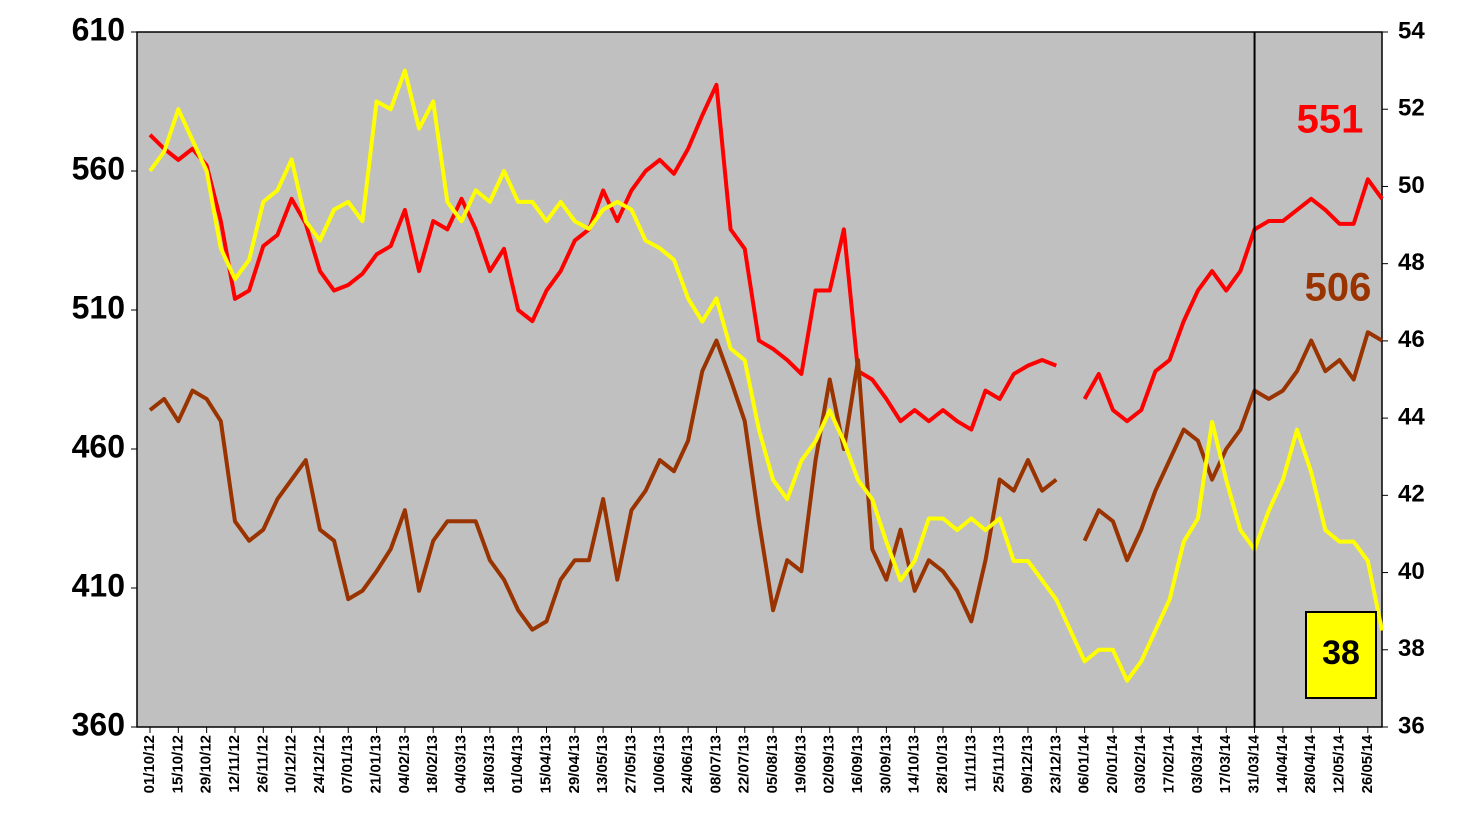 This screenshot has width=1457, height=836. Describe the element at coordinates (1084, 763) in the screenshot. I see `x-tick-label: 06/01/14` at that location.